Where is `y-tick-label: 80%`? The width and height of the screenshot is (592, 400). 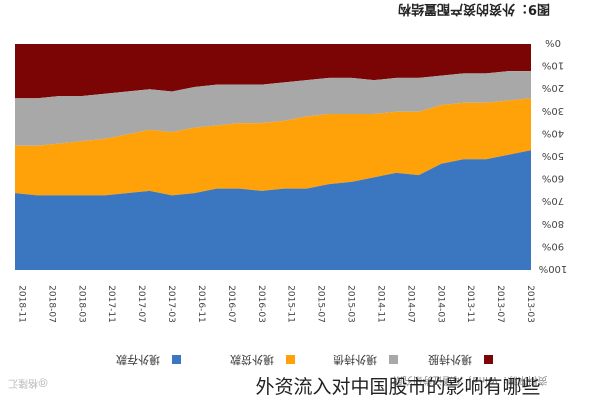
y-tick-label: 80% is located at coordinates (553, 223).